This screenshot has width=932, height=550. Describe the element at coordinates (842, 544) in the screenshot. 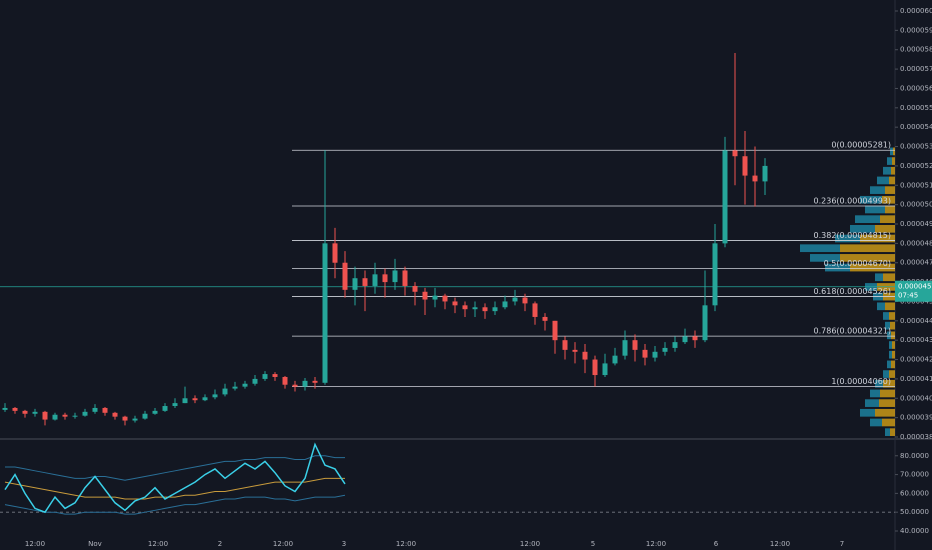

I see `x-tick-label: 7` at that location.